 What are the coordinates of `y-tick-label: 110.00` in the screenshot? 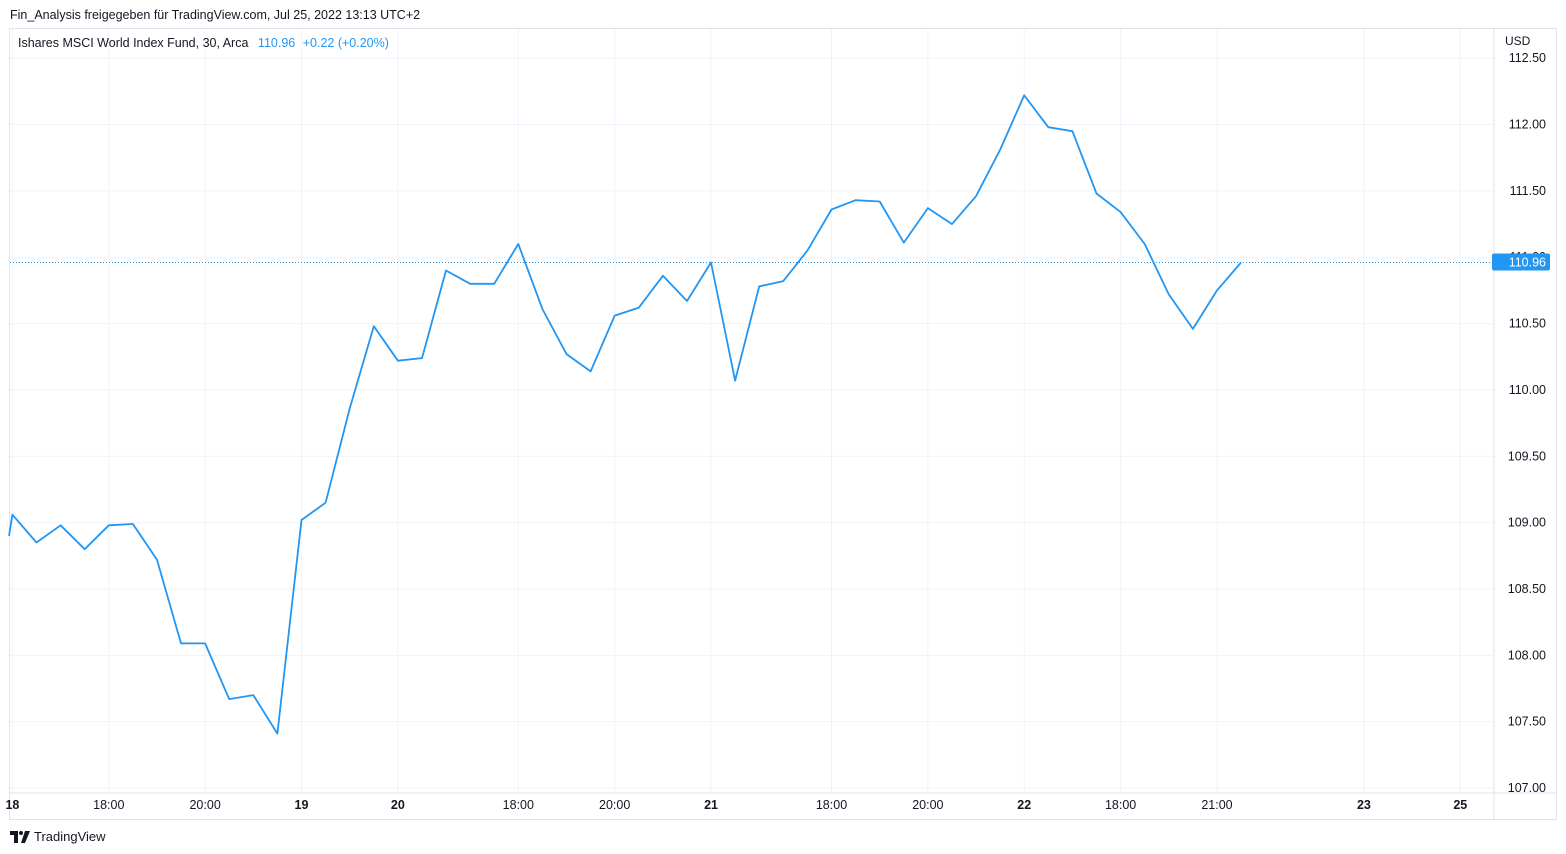 It's located at (1527, 390).